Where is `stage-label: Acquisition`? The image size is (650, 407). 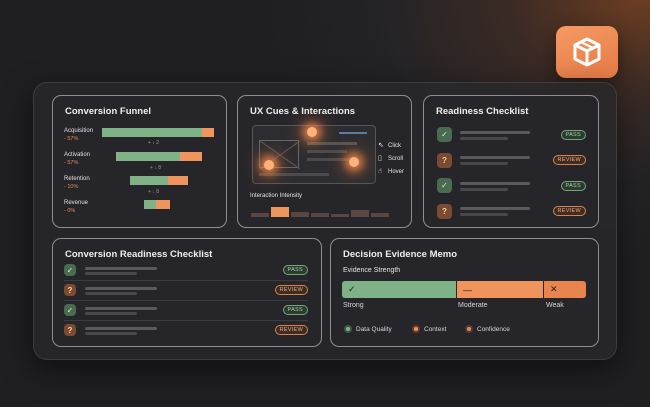
stage-label: Acquisition is located at coordinates (79, 131).